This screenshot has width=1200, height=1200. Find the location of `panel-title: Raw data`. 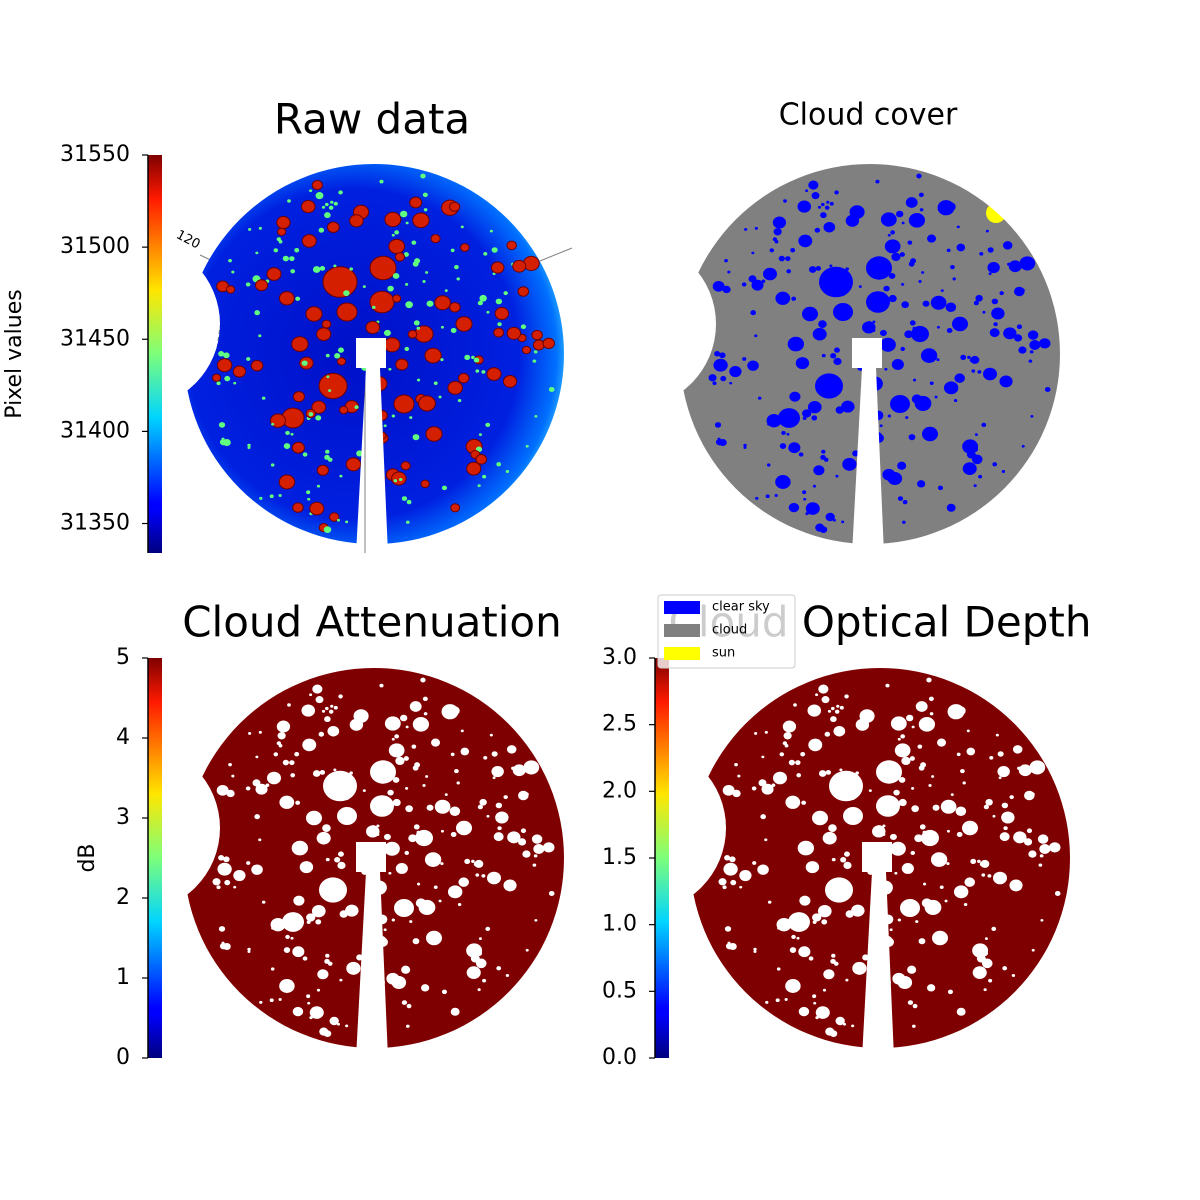

panel-title: Raw data is located at coordinates (372, 119).